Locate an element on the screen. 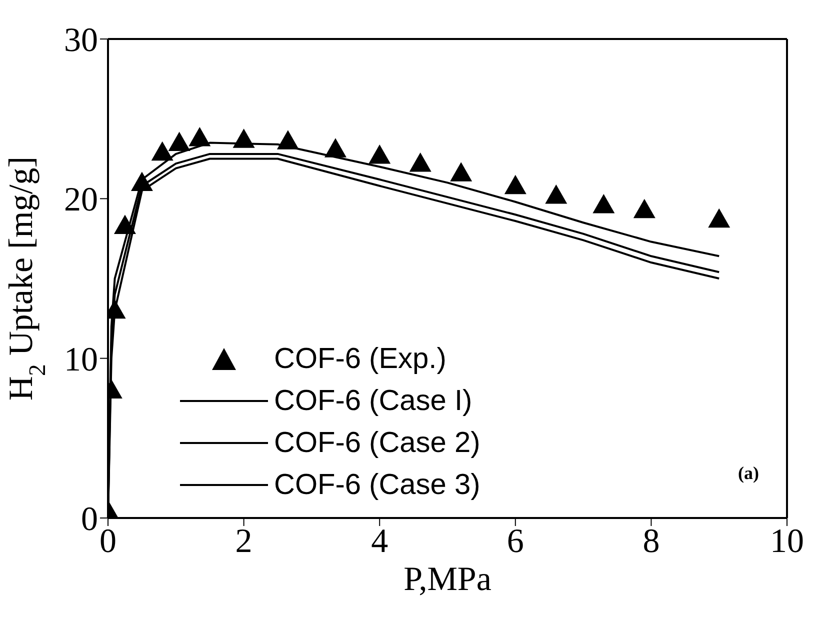 This screenshot has height=618, width=818. x-axis-title: P,MPa is located at coordinates (448, 579).